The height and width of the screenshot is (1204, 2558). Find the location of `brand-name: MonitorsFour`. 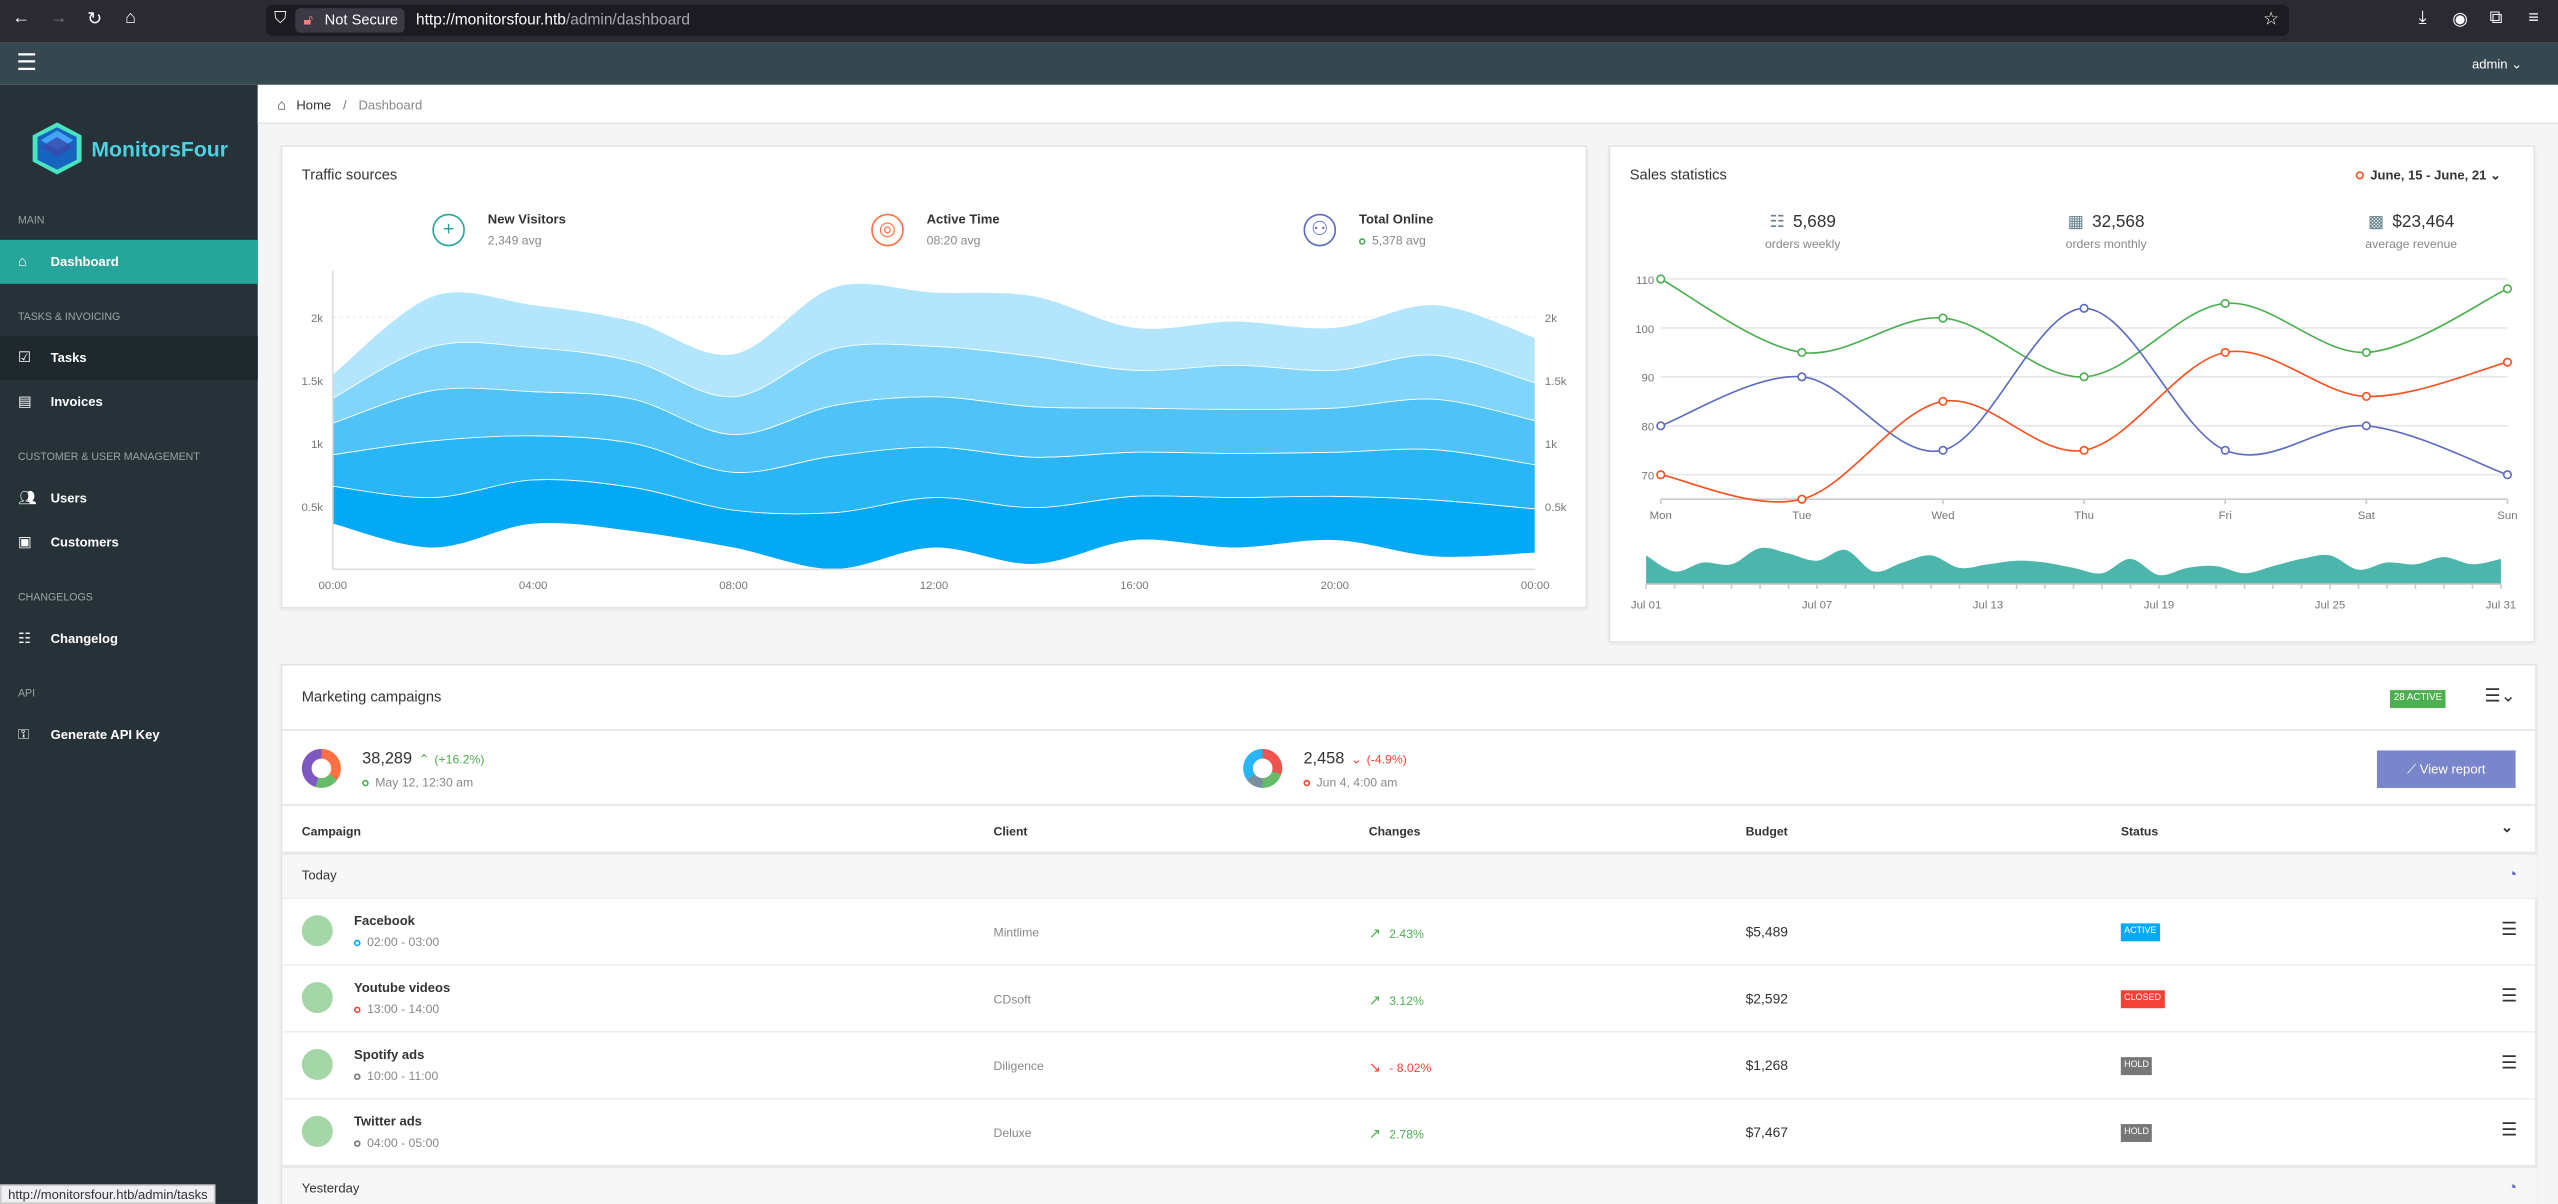

brand-name: MonitorsFour is located at coordinates (160, 149).